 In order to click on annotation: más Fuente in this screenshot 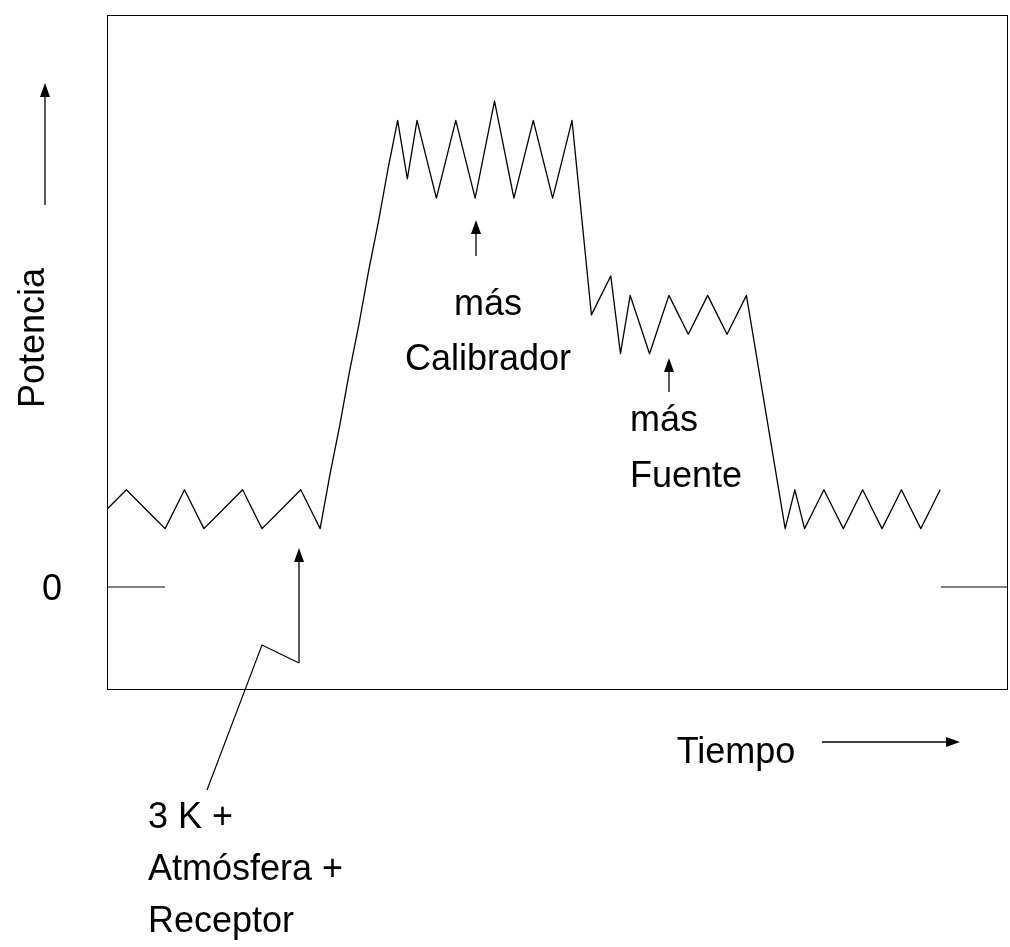, I will do `click(686, 446)`.